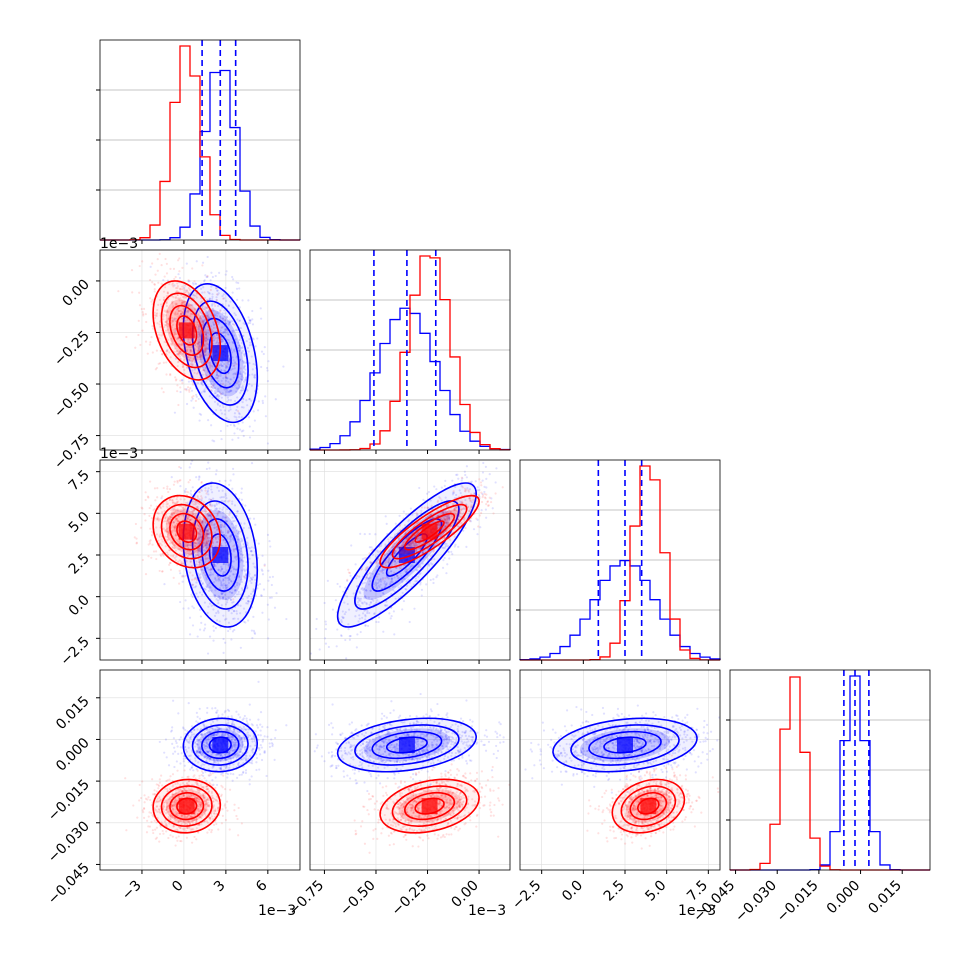 The height and width of the screenshot is (970, 970). Describe the element at coordinates (220, 353) in the screenshot. I see `contour-line` at that location.